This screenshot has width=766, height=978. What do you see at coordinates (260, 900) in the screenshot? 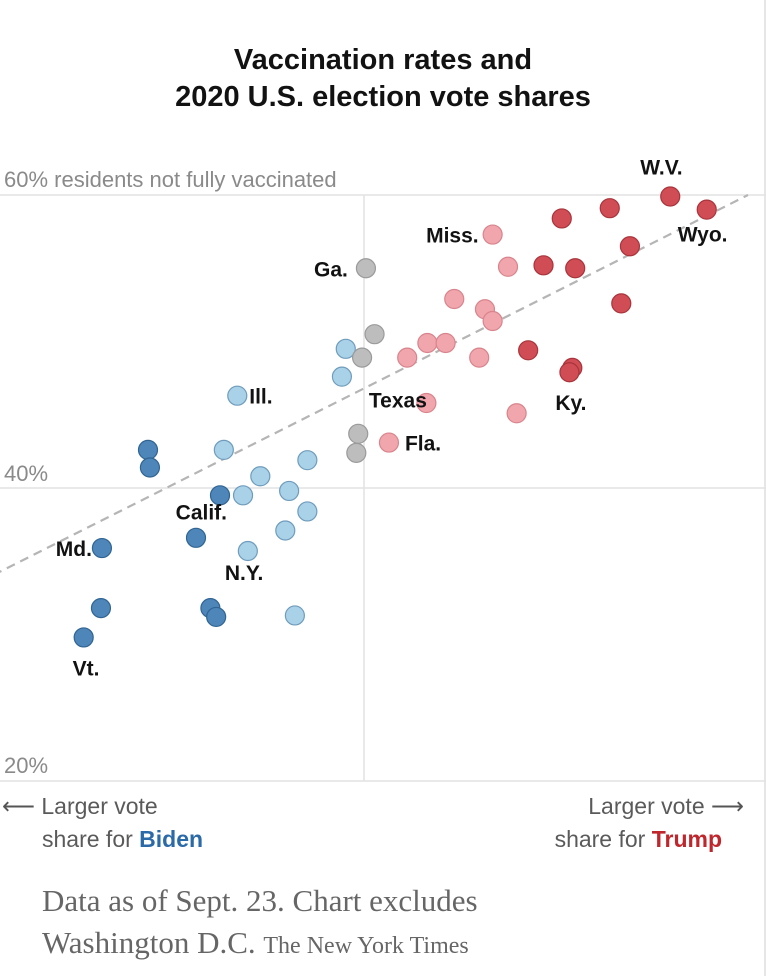
I see `footnote-line1: Data as of Sept. 23. Chart excludes` at bounding box center [260, 900].